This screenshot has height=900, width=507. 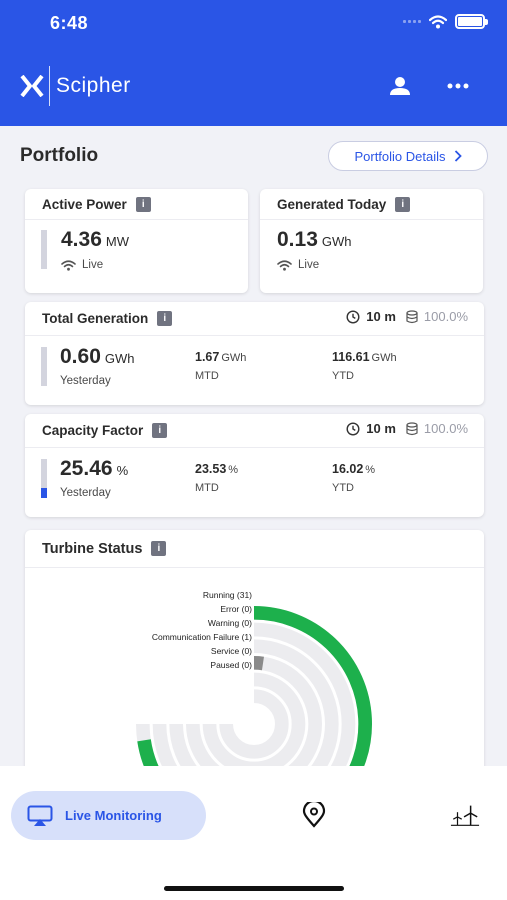 What do you see at coordinates (81, 239) in the screenshot?
I see `value-number: 4.36` at bounding box center [81, 239].